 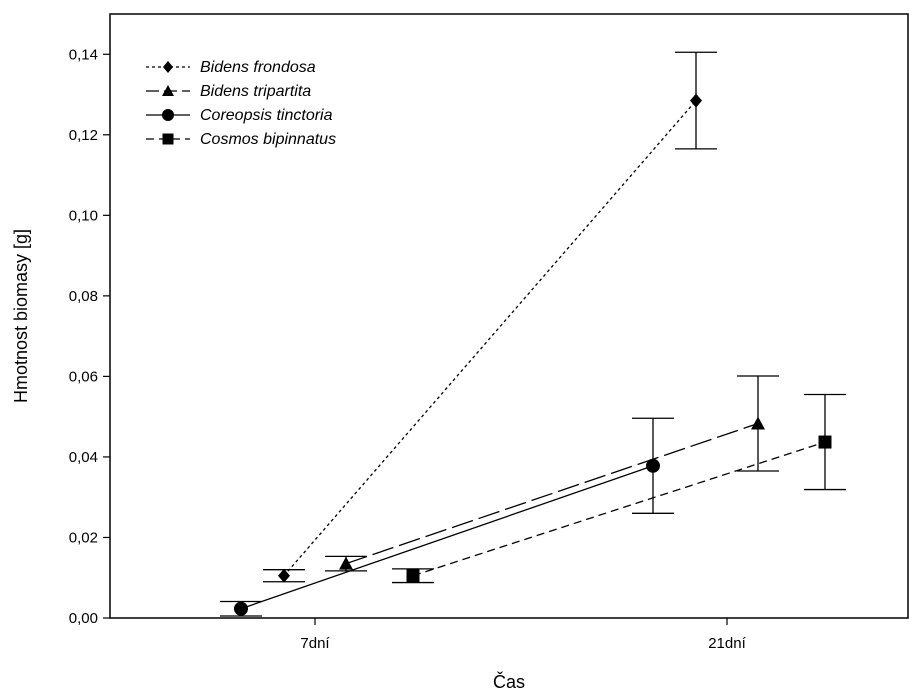 I want to click on series-cosmos-bipinnatus, so click(x=619, y=488).